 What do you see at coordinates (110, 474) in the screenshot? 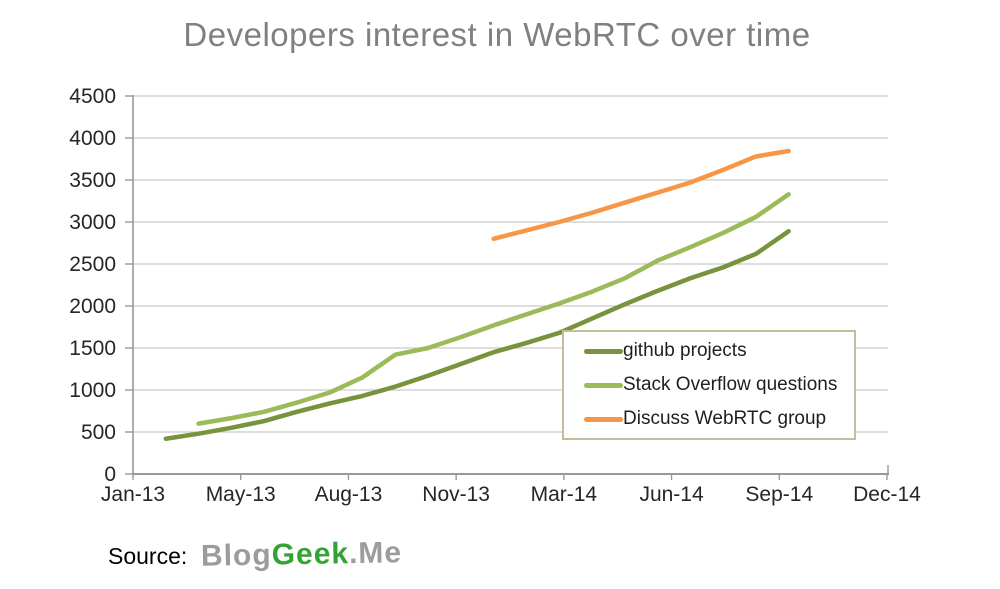
I see `y-tick-label: 0` at bounding box center [110, 474].